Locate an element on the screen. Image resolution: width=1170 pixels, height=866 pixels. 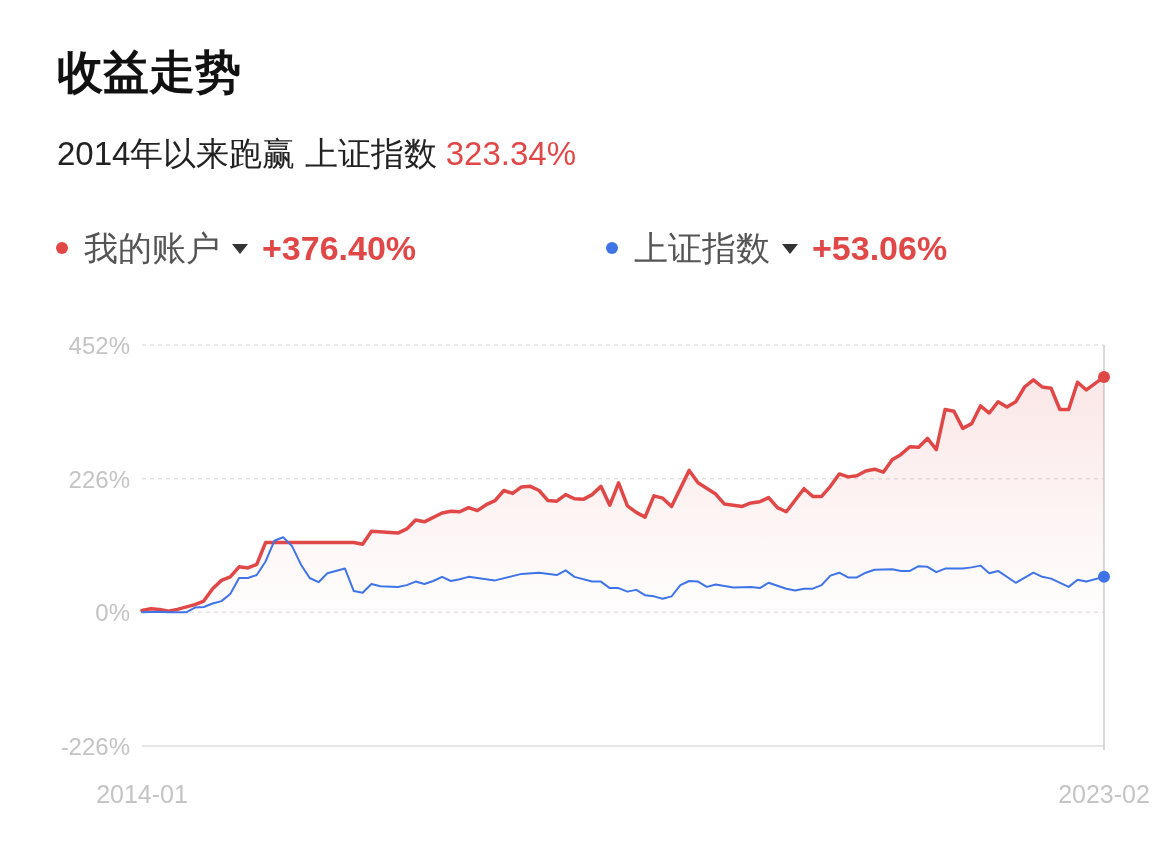
y-tick-label: 226% is located at coordinates (99, 479).